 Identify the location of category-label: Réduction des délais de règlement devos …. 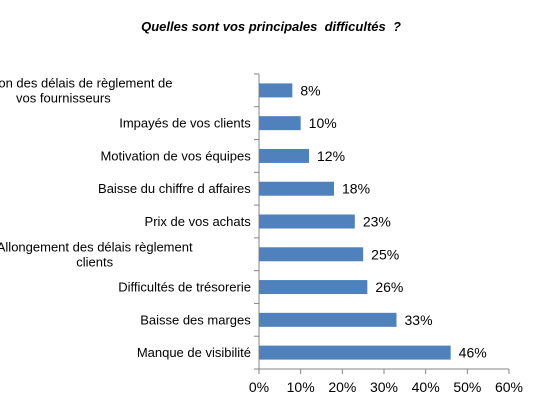
(86, 90).